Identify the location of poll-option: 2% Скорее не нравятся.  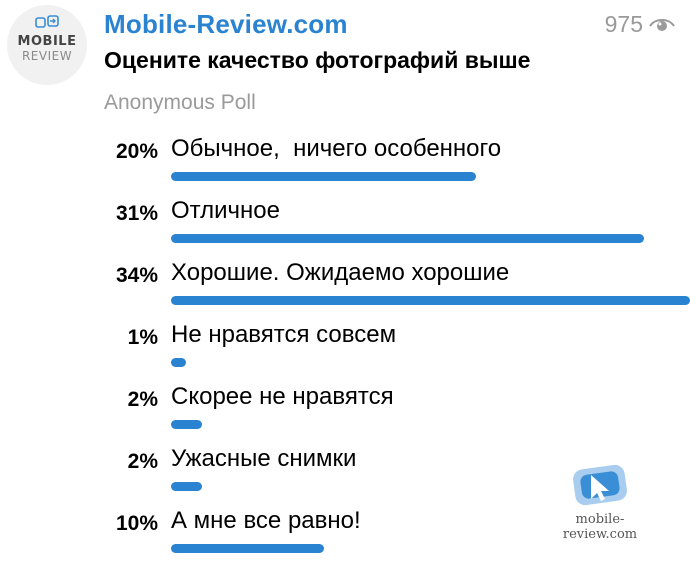
(345, 415).